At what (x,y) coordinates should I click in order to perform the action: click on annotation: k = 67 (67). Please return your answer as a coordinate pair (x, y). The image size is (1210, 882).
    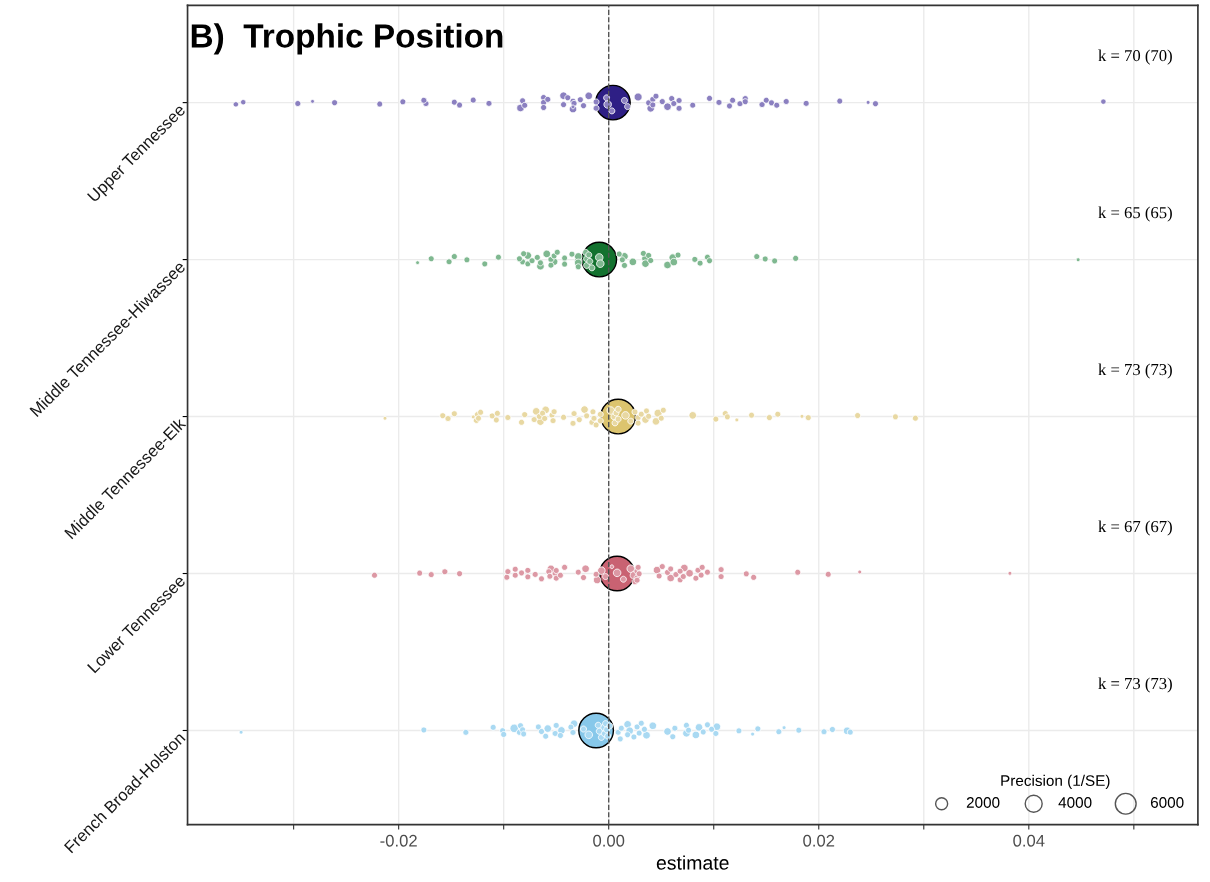
    Looking at the image, I should click on (1135, 528).